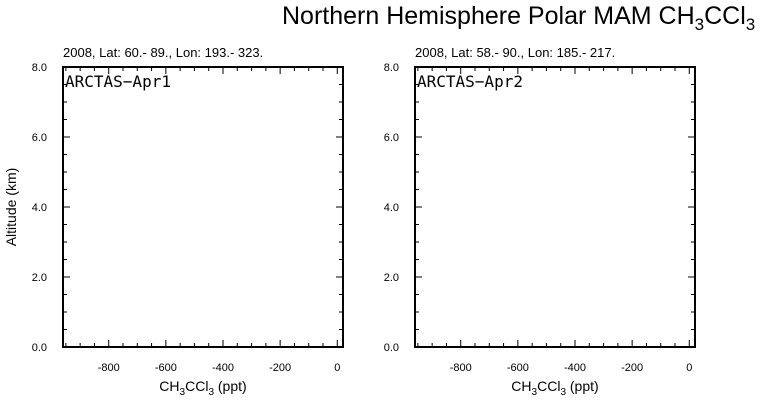 The width and height of the screenshot is (781, 403). What do you see at coordinates (470, 81) in the screenshot?
I see `campaign-label: ARCTAS−Apr2` at bounding box center [470, 81].